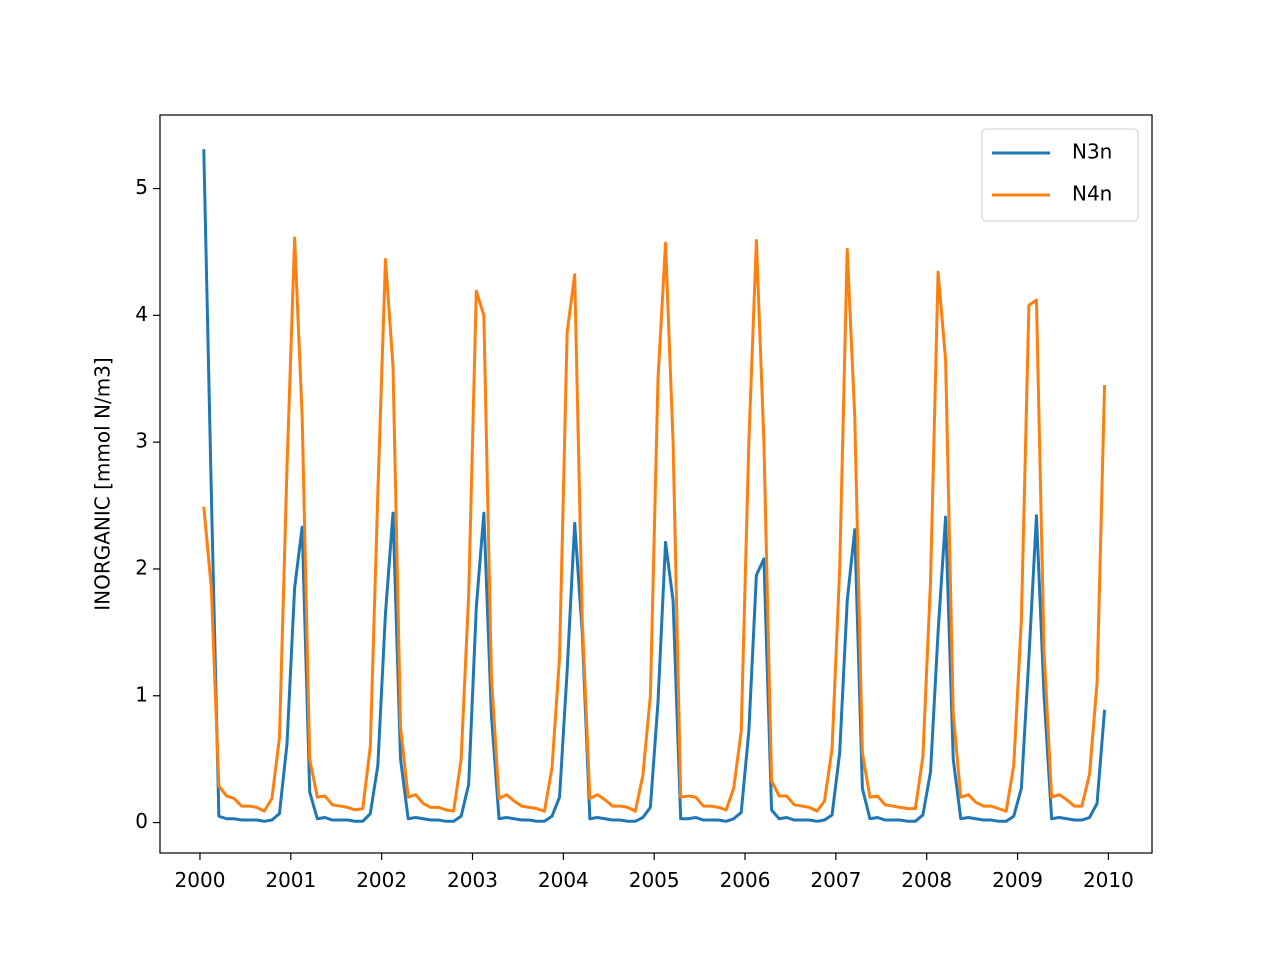  I want to click on x-tick-label: 2010, so click(1108, 880).